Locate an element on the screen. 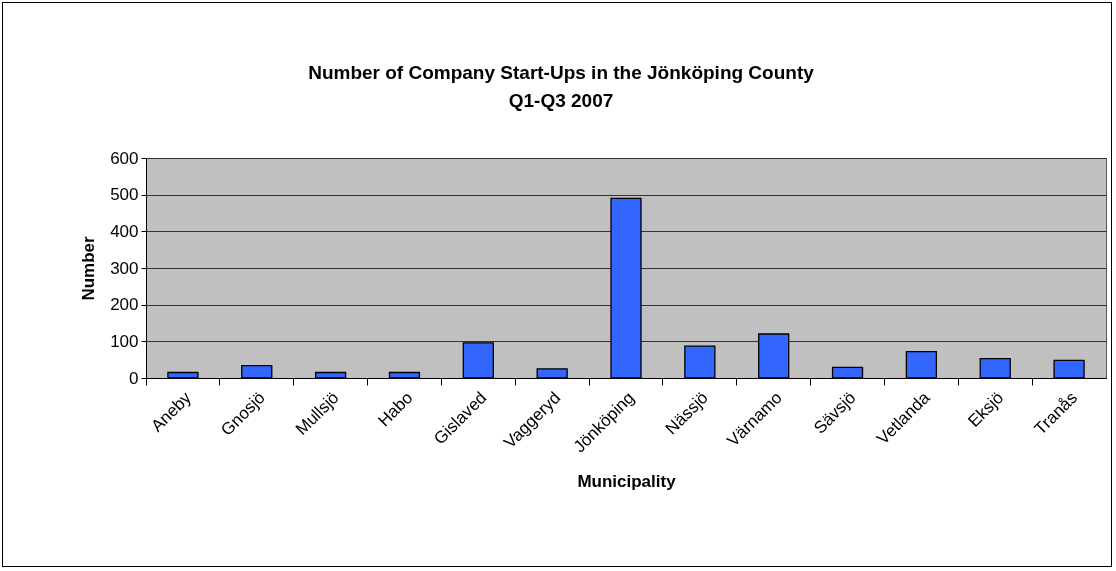 This screenshot has width=1116, height=571. y-tick-label: 500 is located at coordinates (124, 195).